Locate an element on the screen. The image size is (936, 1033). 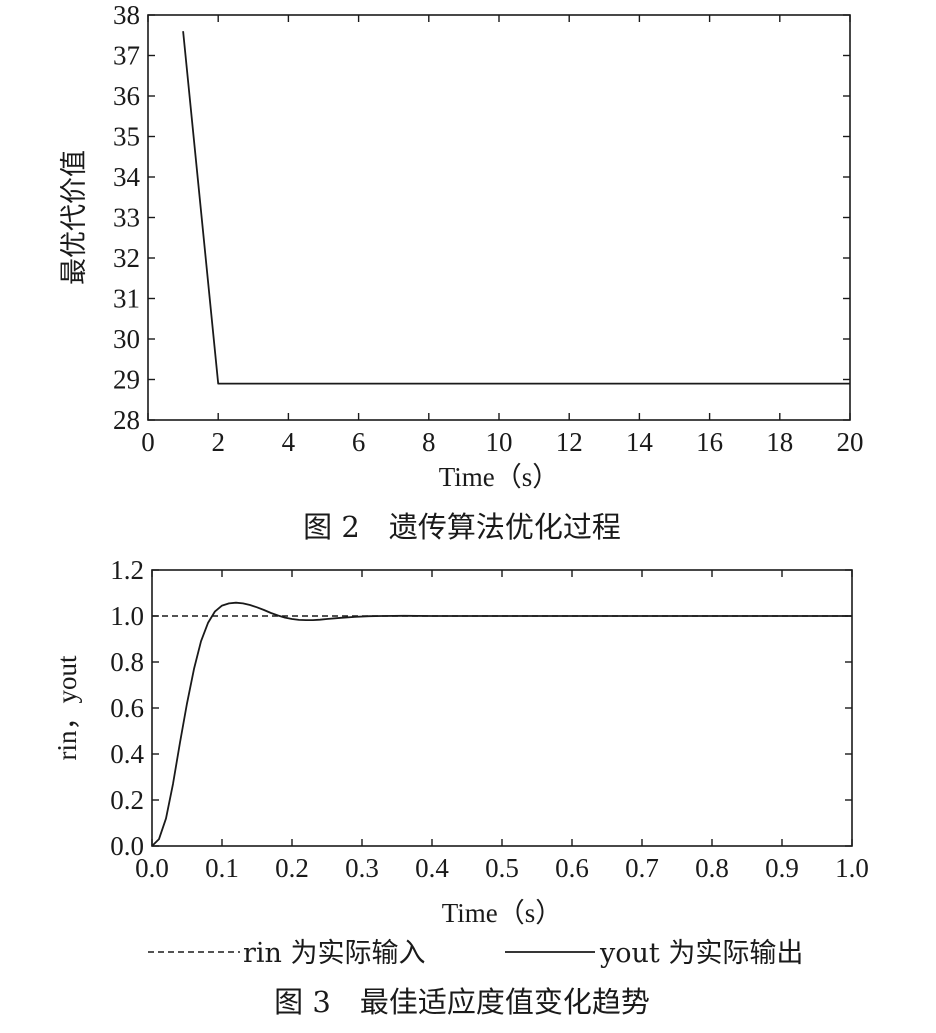
y-tick-label: 0.6 is located at coordinates (127, 708).